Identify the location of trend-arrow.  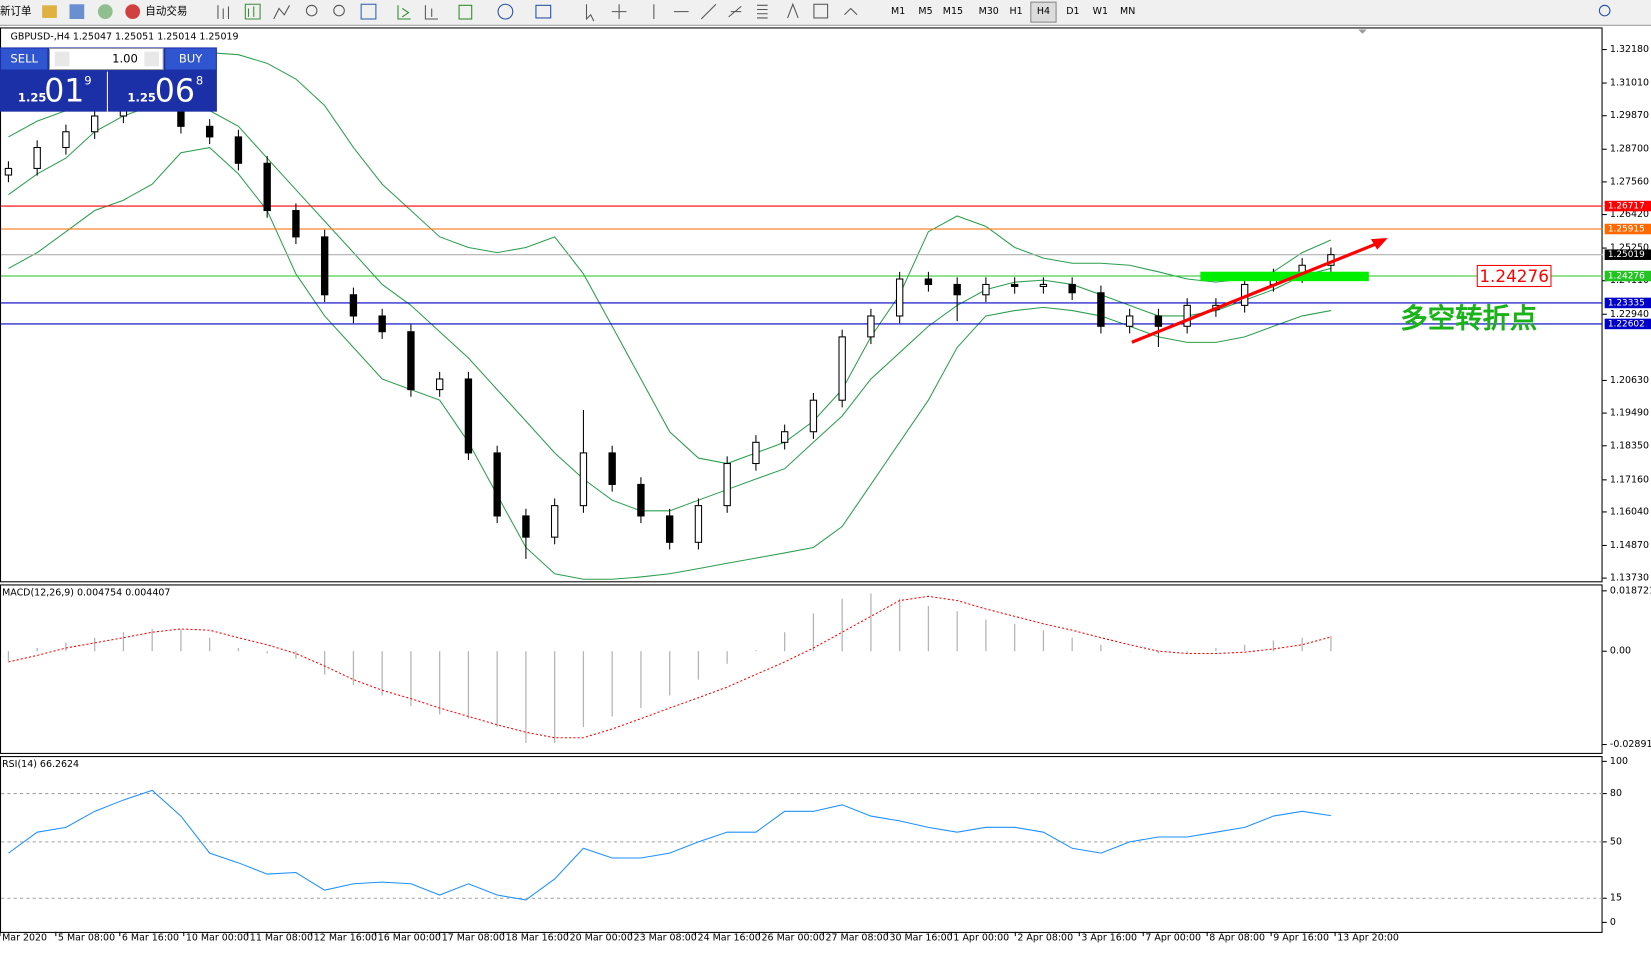
(1253, 293).